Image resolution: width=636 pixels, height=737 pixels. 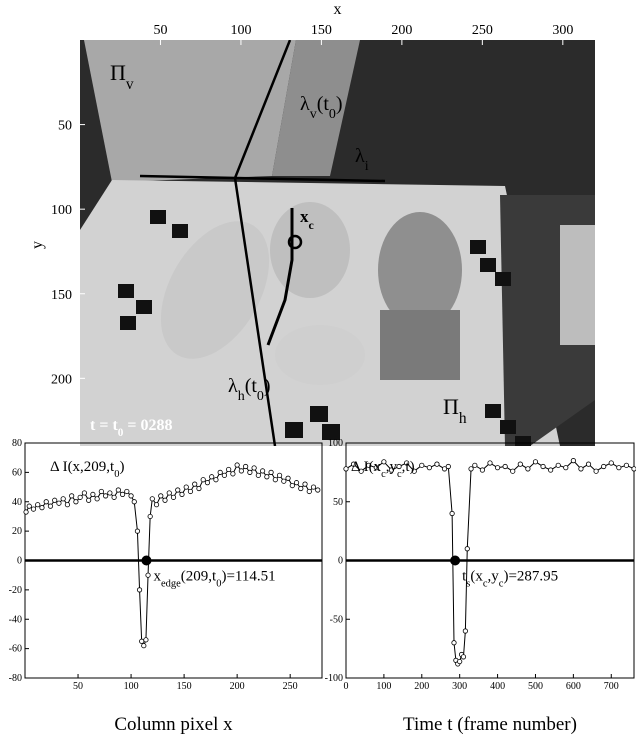 I want to click on x-tick-label: 50, so click(x=160, y=30).